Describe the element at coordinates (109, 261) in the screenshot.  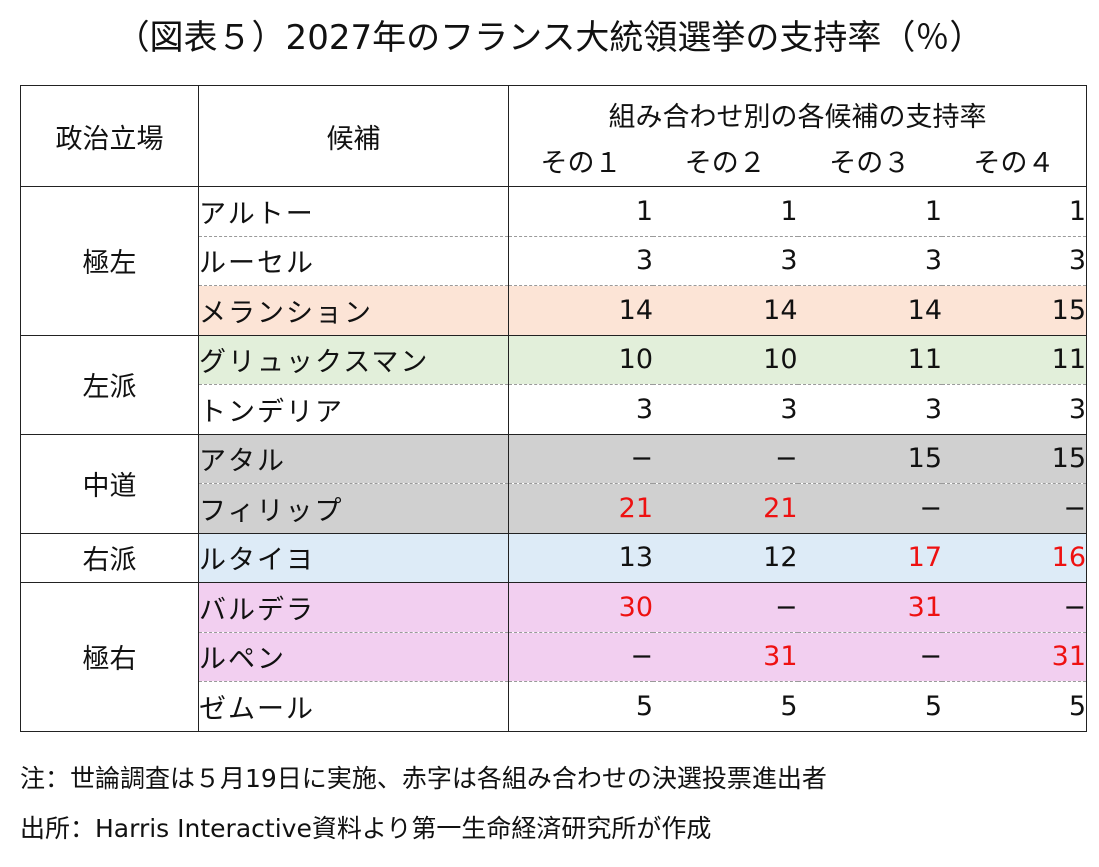
I see `position-cell: 極左` at that location.